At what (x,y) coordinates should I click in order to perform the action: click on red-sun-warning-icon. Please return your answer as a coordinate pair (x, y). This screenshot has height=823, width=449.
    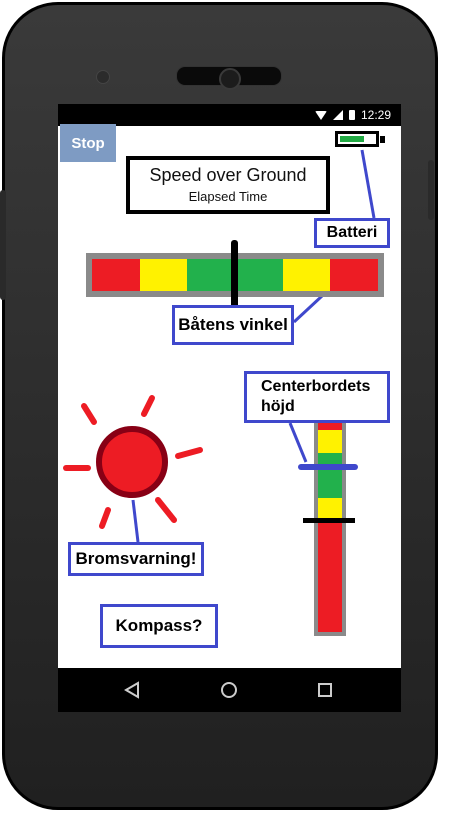
    Looking at the image, I should click on (133, 462).